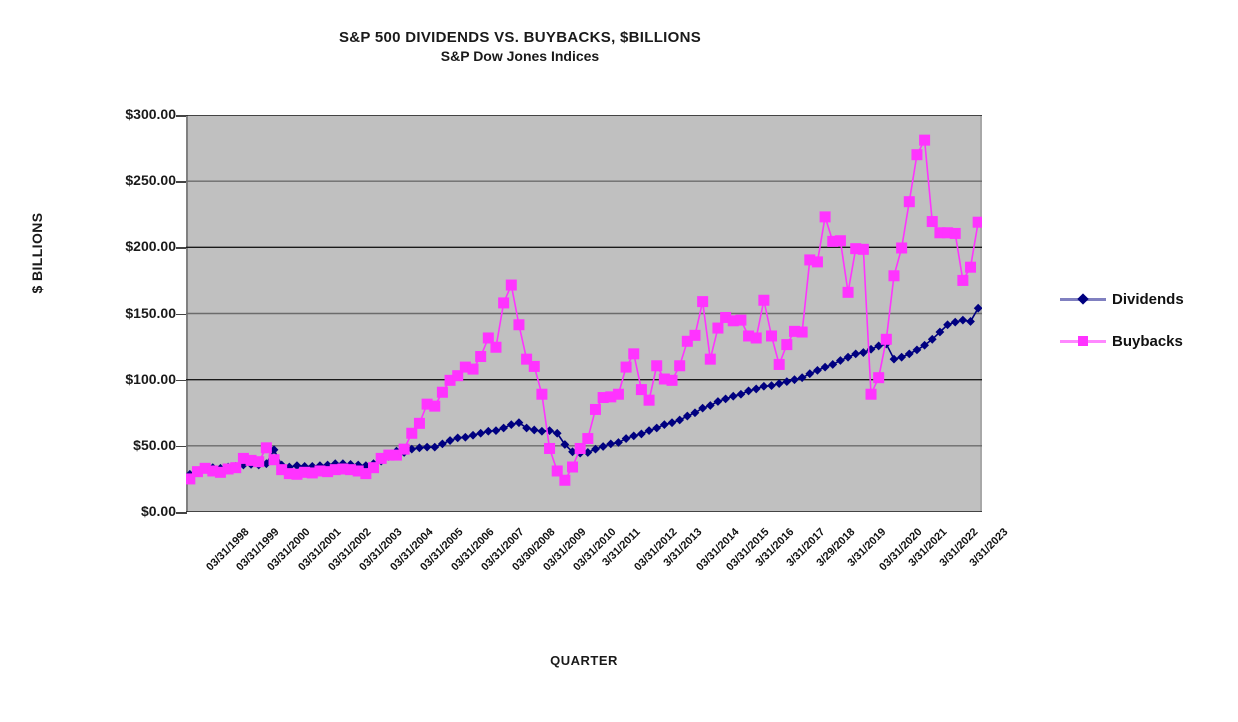 This screenshot has height=722, width=1238. I want to click on y-tick-label: $300.00, so click(150, 114).